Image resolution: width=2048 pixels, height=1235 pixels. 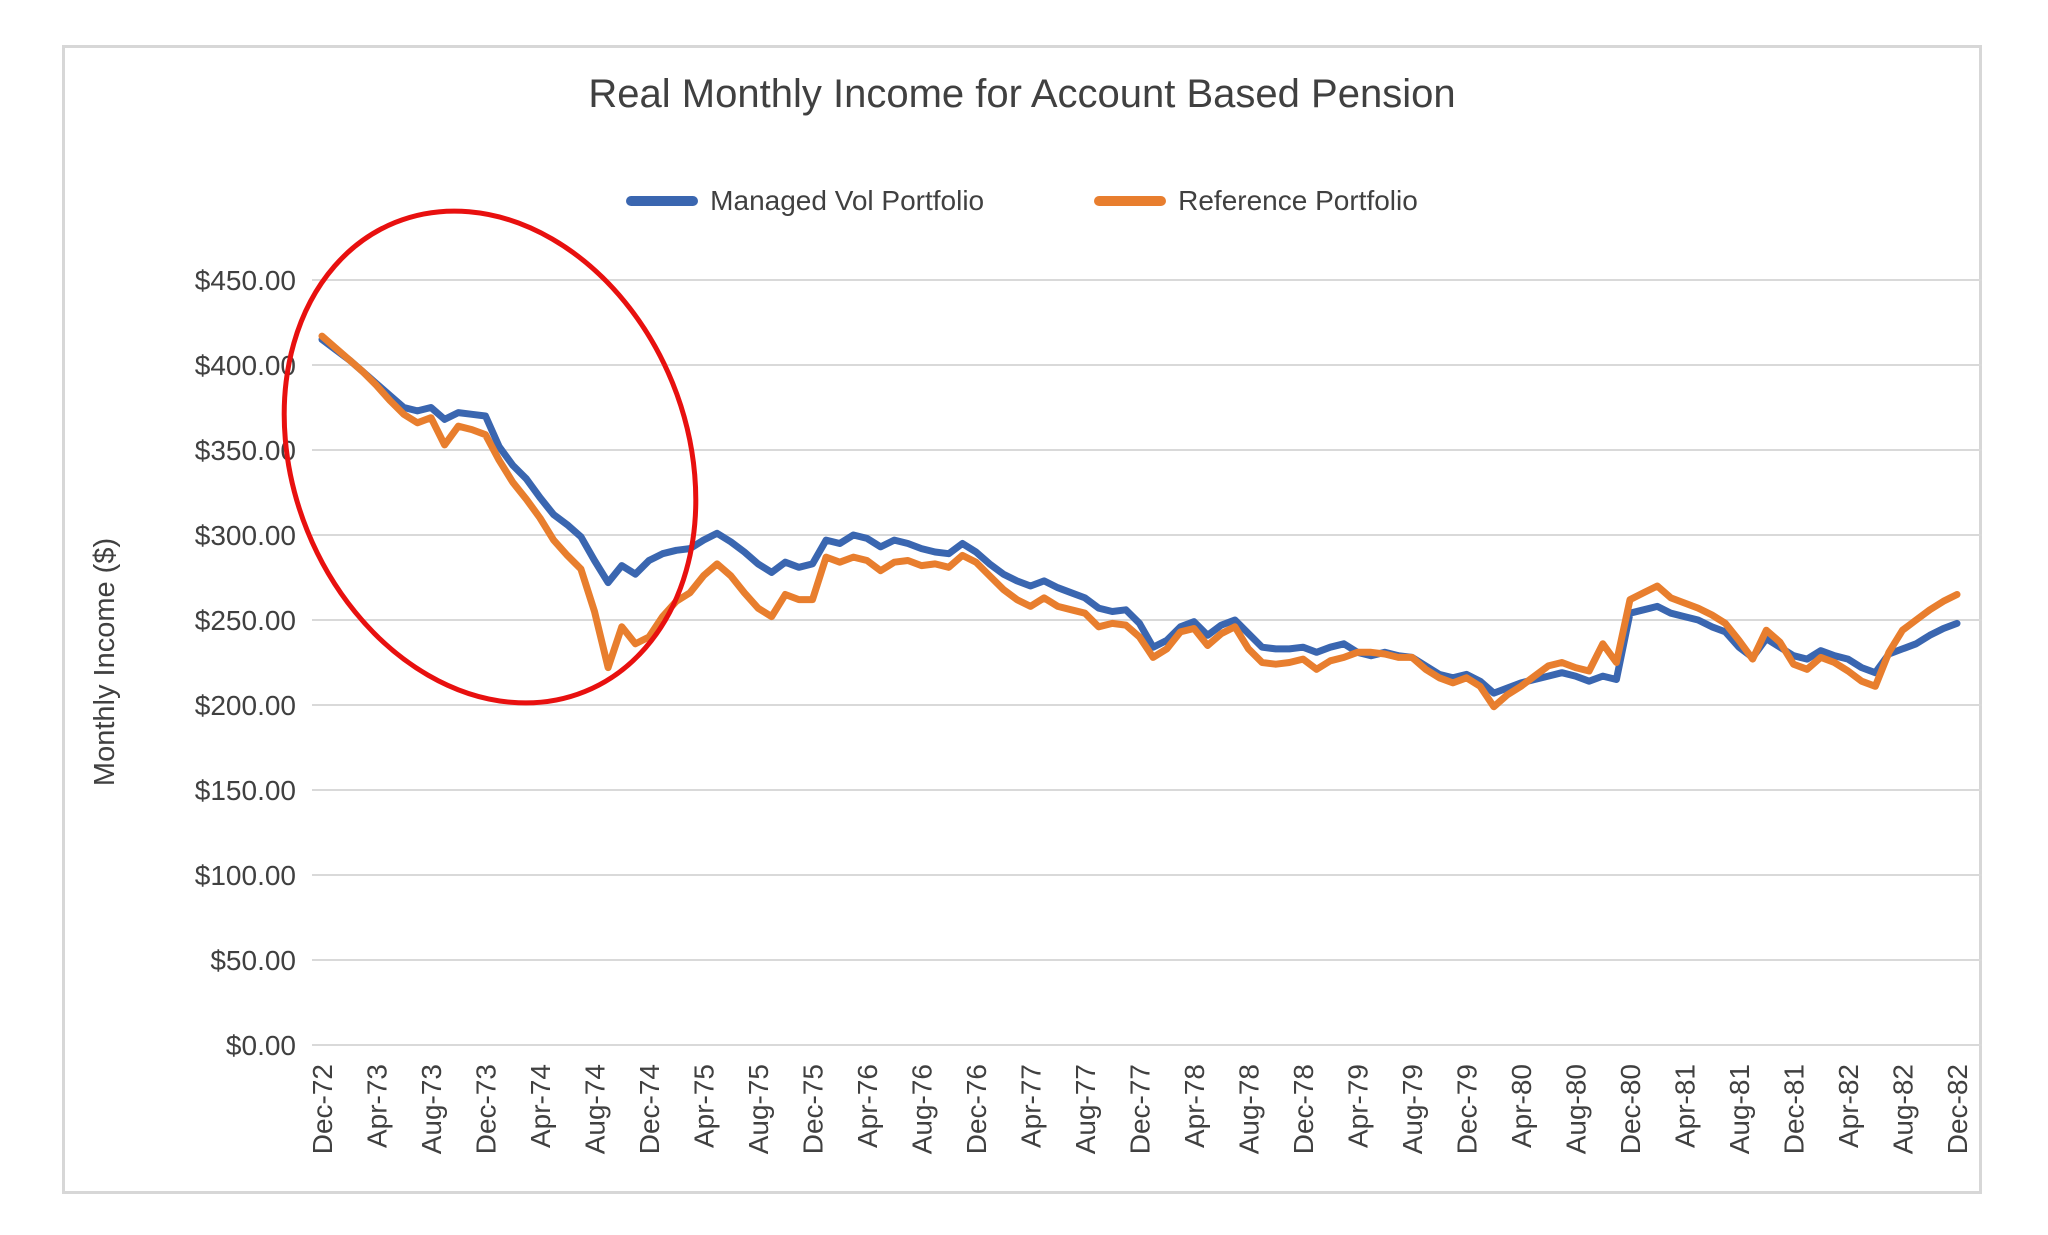 What do you see at coordinates (490, 457) in the screenshot?
I see `annotation-ellipse` at bounding box center [490, 457].